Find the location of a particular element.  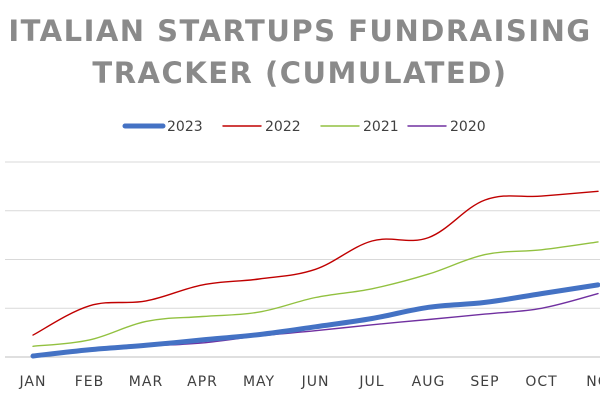

legend-label-2023: 2023 is located at coordinates (185, 127).